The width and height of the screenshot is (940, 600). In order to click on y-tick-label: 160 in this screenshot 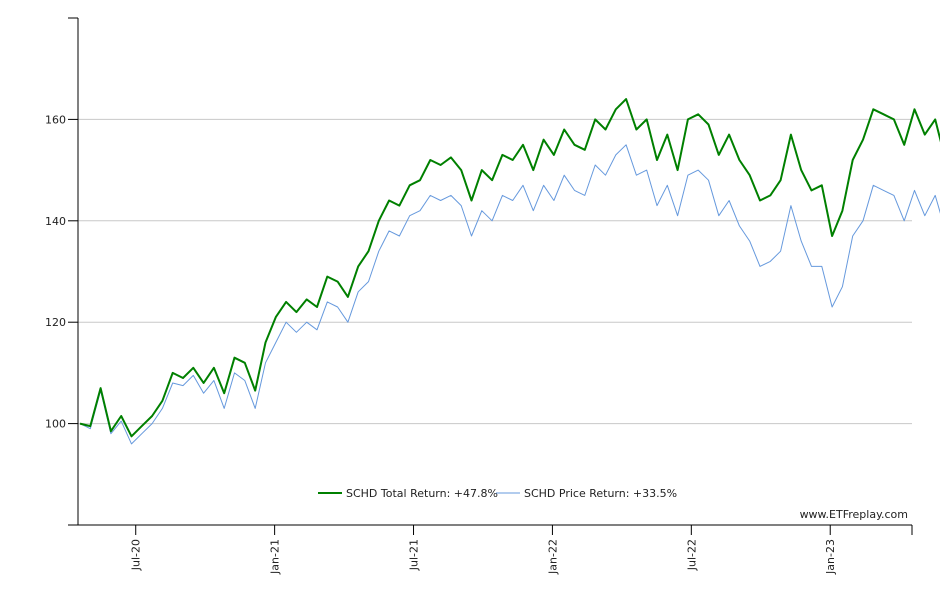, I will do `click(55, 119)`.